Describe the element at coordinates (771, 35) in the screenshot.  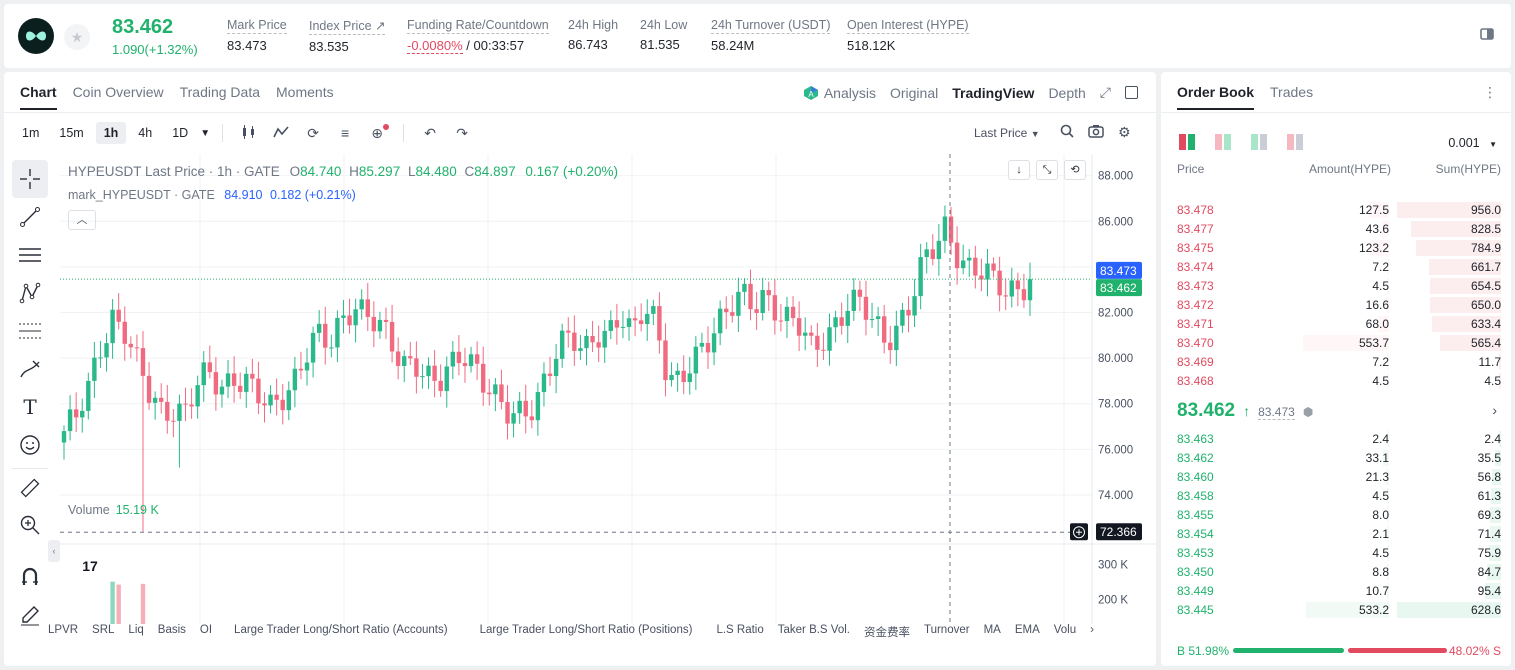
I see `stat-24h-turnover: 24h Turnover (USDT) 58.24M` at that location.